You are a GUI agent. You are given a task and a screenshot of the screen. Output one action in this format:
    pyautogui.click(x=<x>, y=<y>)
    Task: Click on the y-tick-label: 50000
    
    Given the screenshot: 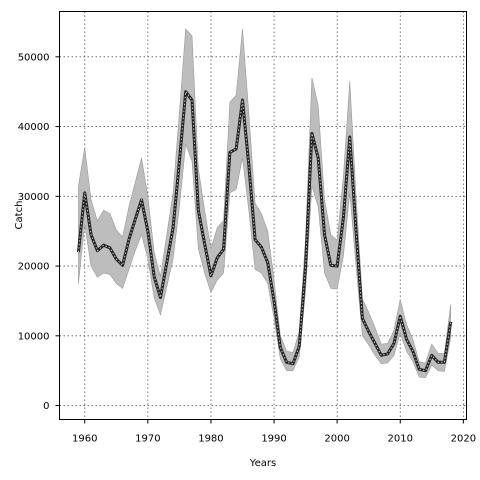 What is the action you would take?
    pyautogui.click(x=34, y=57)
    